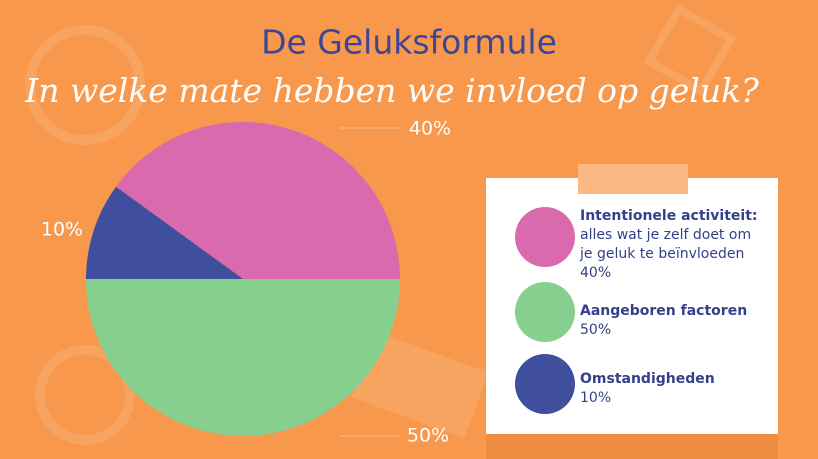 The image size is (818, 459). What do you see at coordinates (669, 216) in the screenshot?
I see `legend-label: Intentionele activiteit:` at bounding box center [669, 216].